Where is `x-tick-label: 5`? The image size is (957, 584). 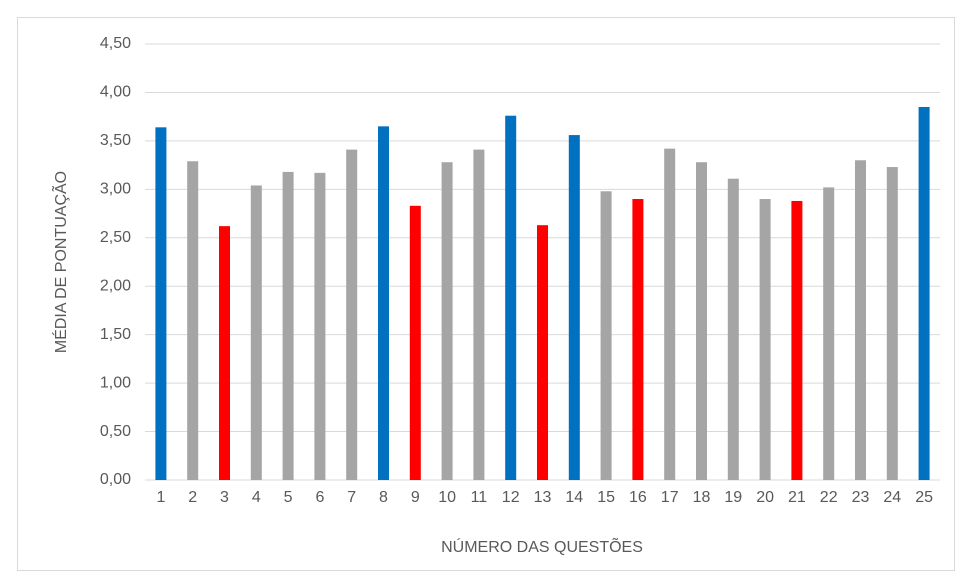 x-tick-label: 5 is located at coordinates (288, 497).